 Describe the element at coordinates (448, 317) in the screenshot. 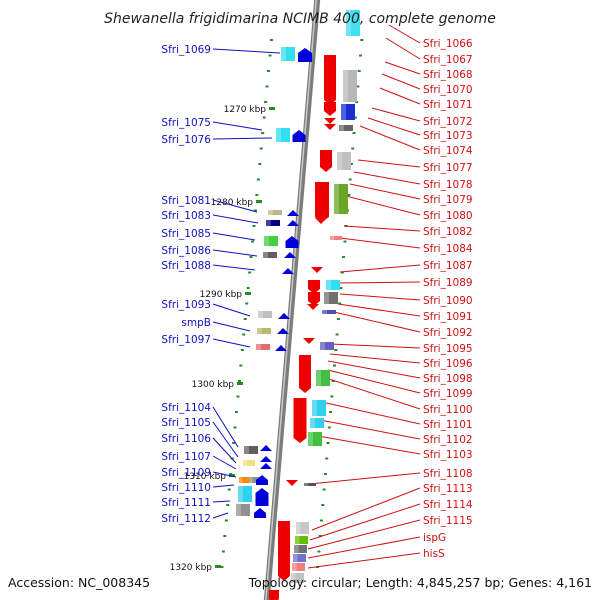

I see `forward-gene-label: Sfri_1091` at that location.